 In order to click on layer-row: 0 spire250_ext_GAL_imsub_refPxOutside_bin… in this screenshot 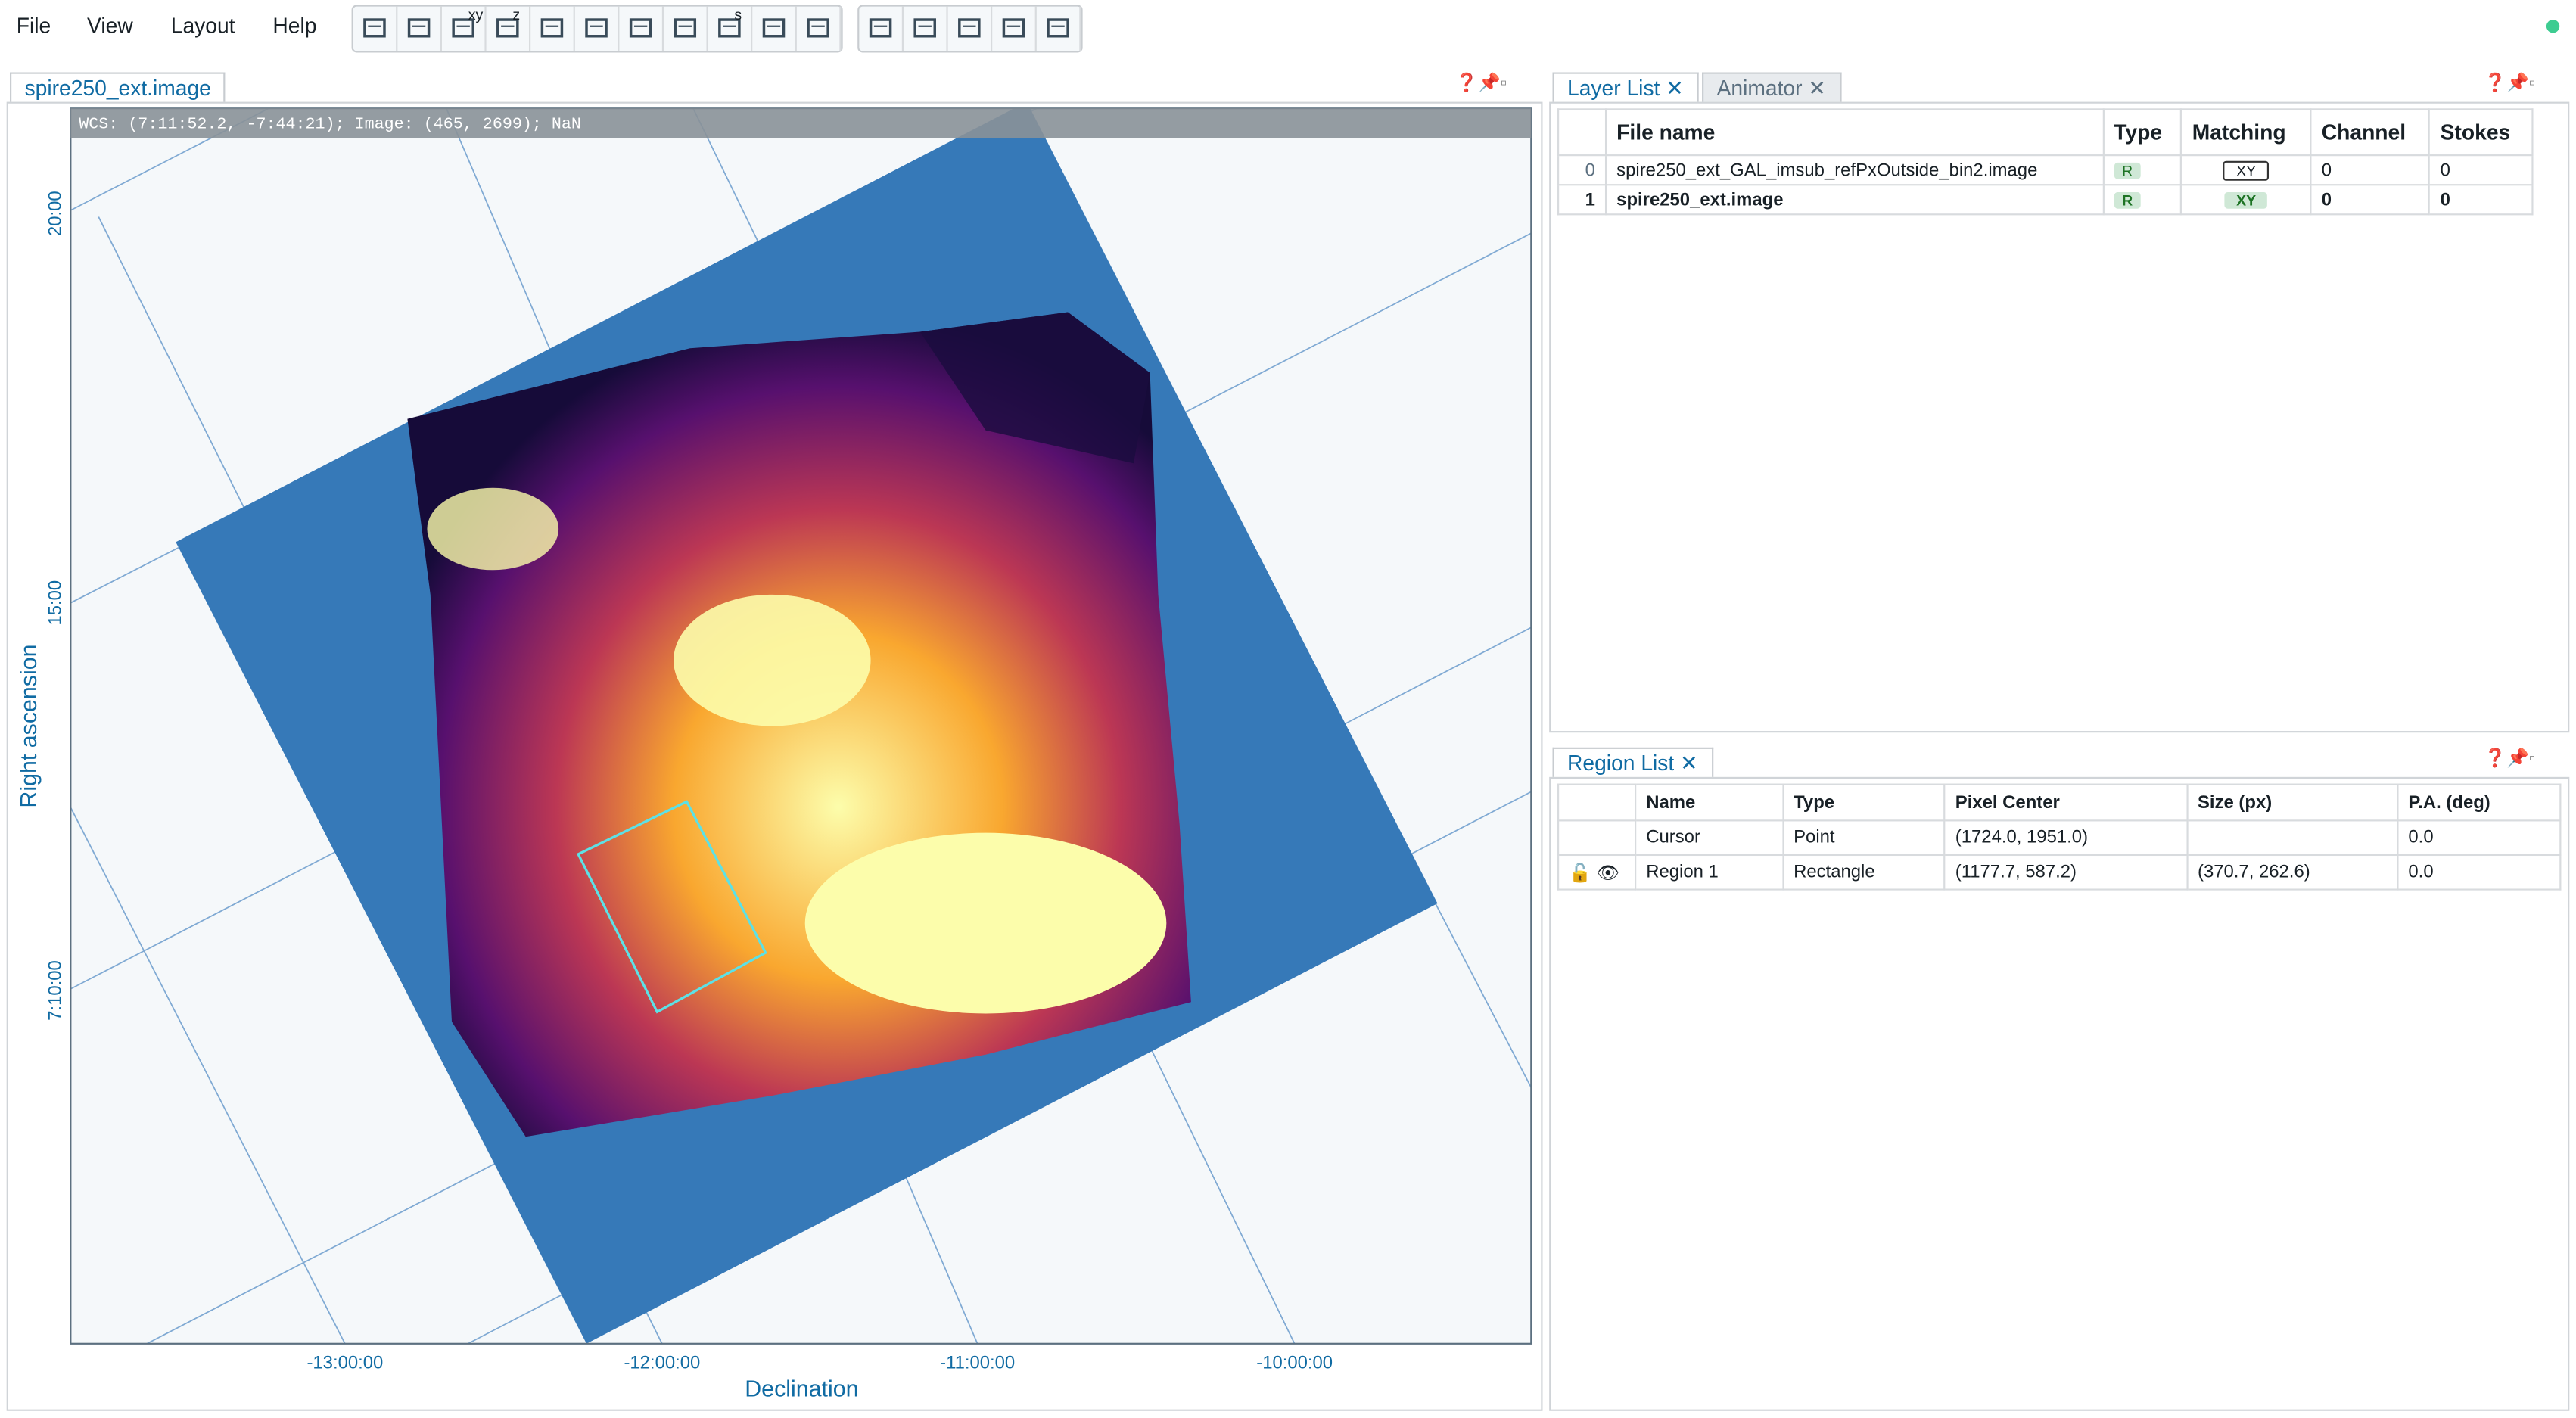, I will do `click(2045, 170)`.